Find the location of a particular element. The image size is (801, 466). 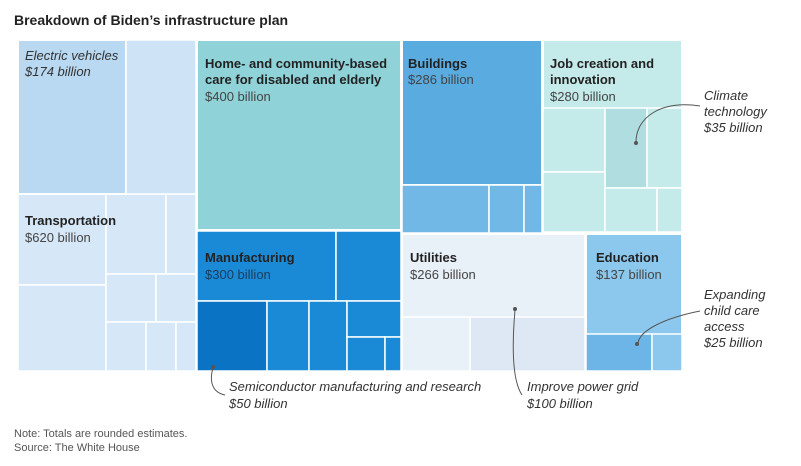

power-grid-ann-line2: $100 billion is located at coordinates (559, 403).